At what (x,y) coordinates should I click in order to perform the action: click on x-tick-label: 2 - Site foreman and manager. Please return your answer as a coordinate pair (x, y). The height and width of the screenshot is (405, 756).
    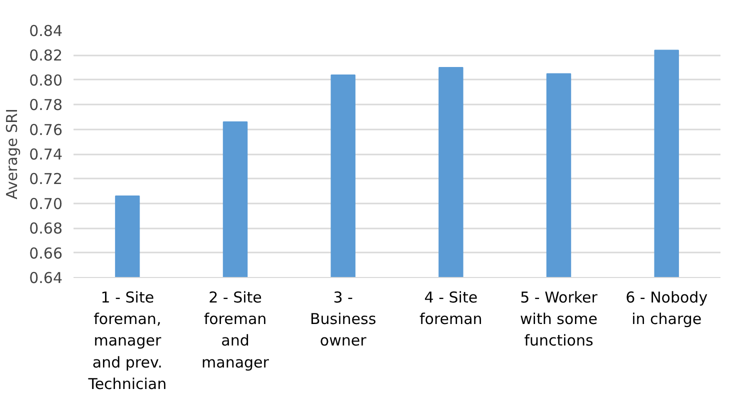
    Looking at the image, I should click on (236, 330).